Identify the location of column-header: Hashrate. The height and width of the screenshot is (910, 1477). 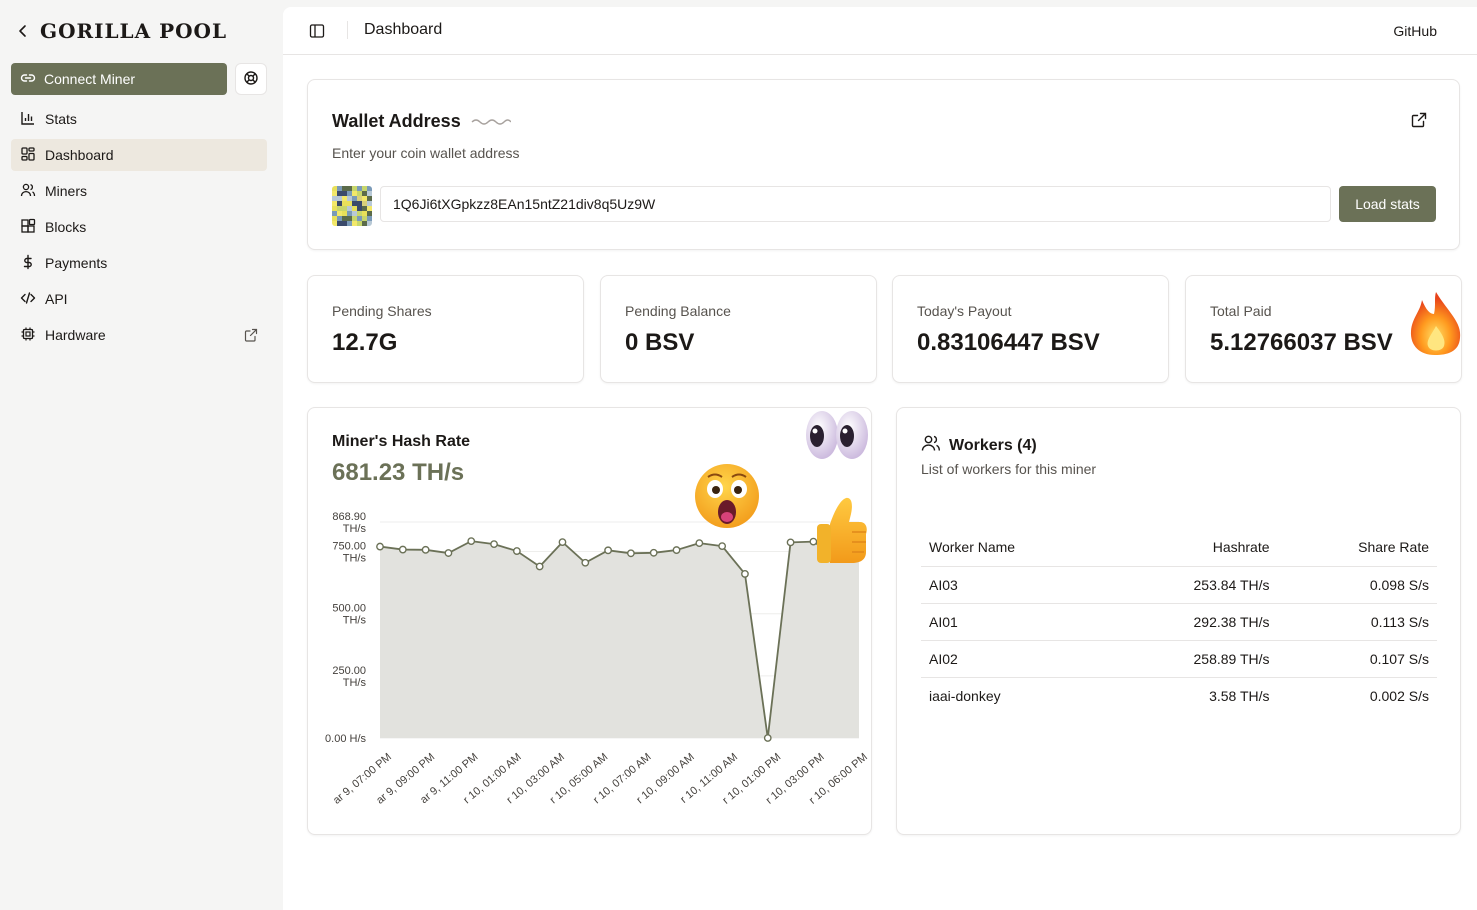
(1193, 547).